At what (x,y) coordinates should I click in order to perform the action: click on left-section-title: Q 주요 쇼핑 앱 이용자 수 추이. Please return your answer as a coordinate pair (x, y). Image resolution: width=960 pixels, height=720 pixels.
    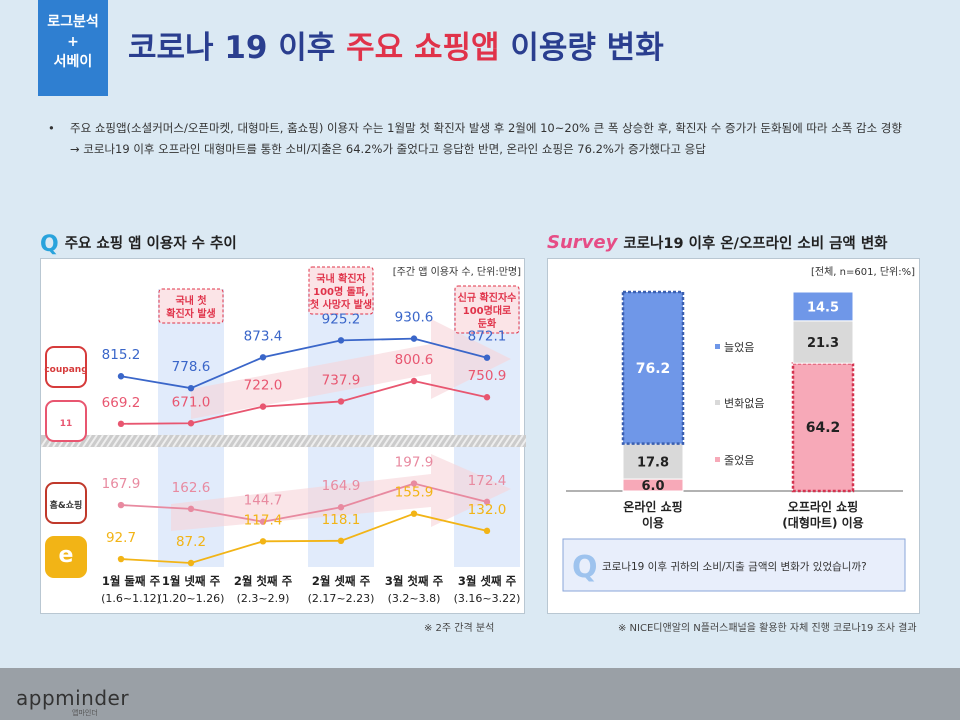
    Looking at the image, I should click on (138, 244).